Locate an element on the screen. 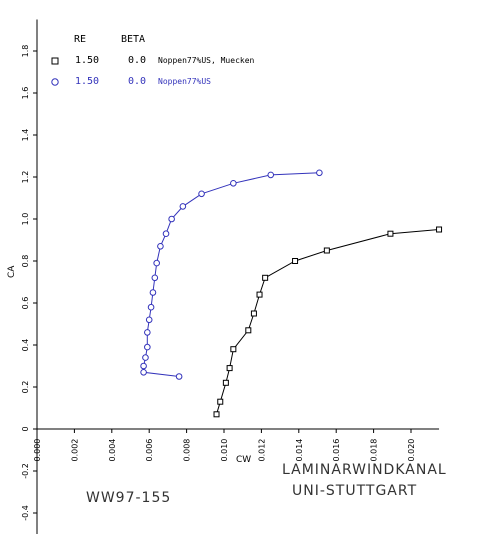 Image resolution: width=481 pixels, height=540 pixels. legend-re-2: 1.50 is located at coordinates (87, 81).